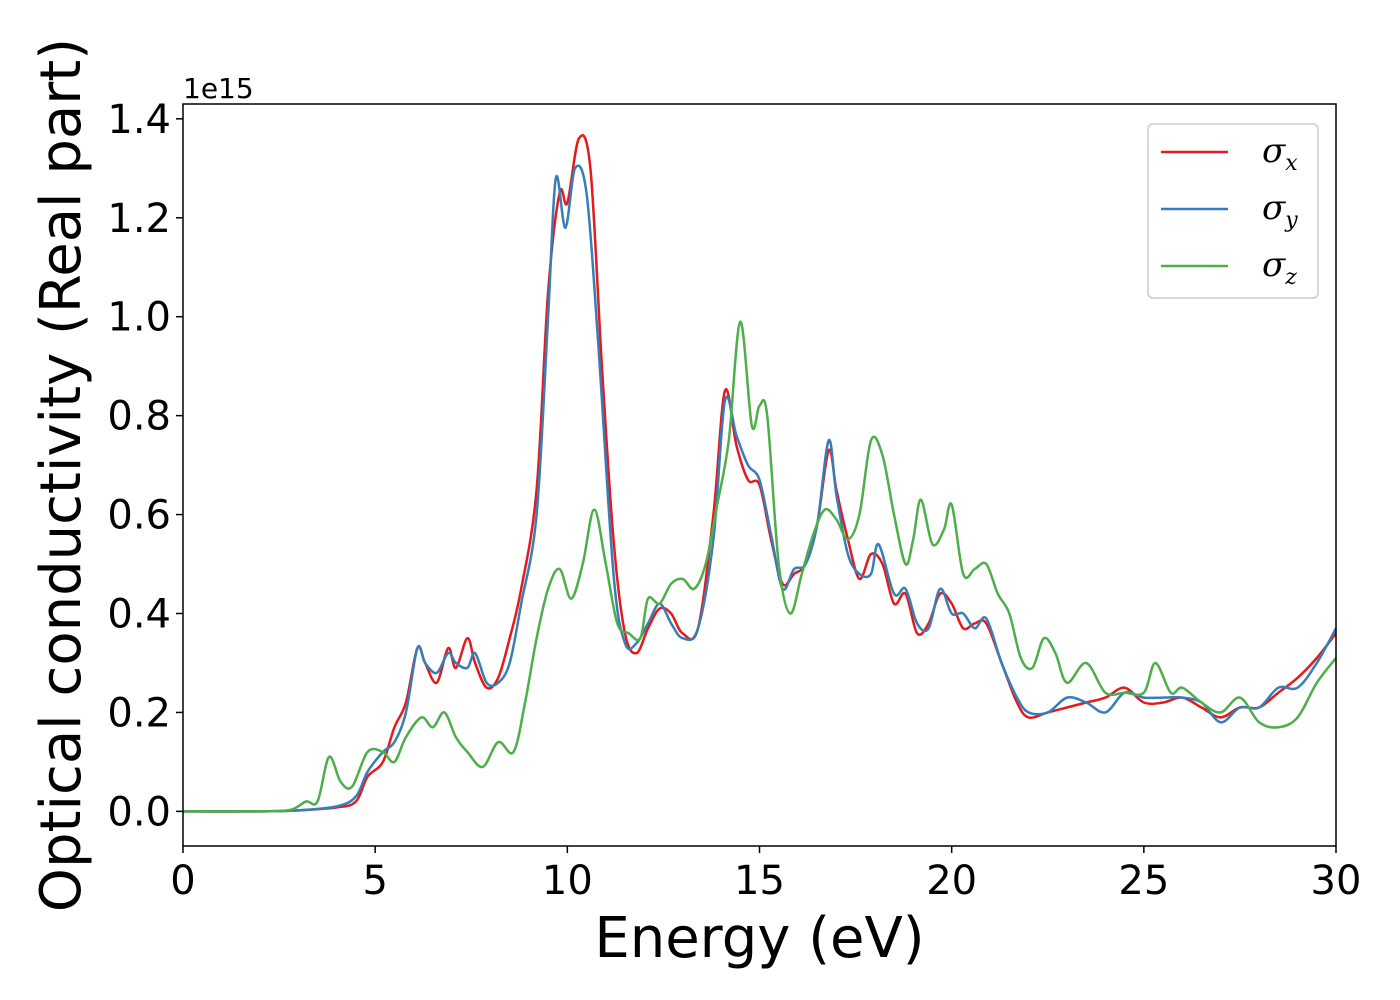 The image size is (1400, 1000). I want to click on legend-label-y: σy, so click(1280, 210).